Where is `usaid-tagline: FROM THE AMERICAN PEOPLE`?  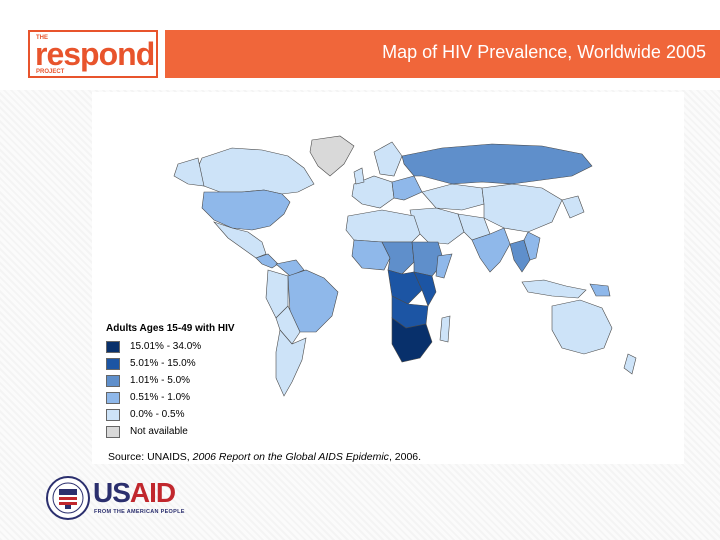 usaid-tagline: FROM THE AMERICAN PEOPLE is located at coordinates (139, 512).